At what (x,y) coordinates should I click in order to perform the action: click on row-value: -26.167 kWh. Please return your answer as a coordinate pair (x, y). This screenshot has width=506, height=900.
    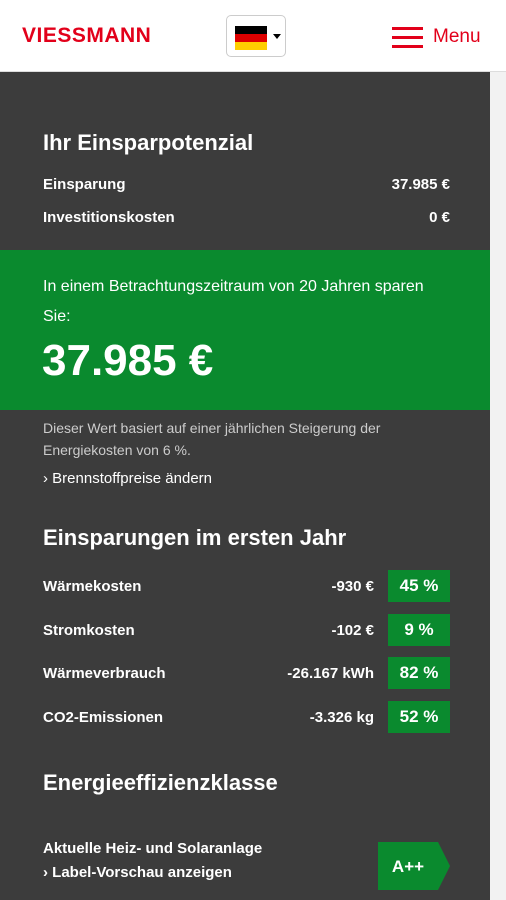
    Looking at the image, I should click on (330, 674).